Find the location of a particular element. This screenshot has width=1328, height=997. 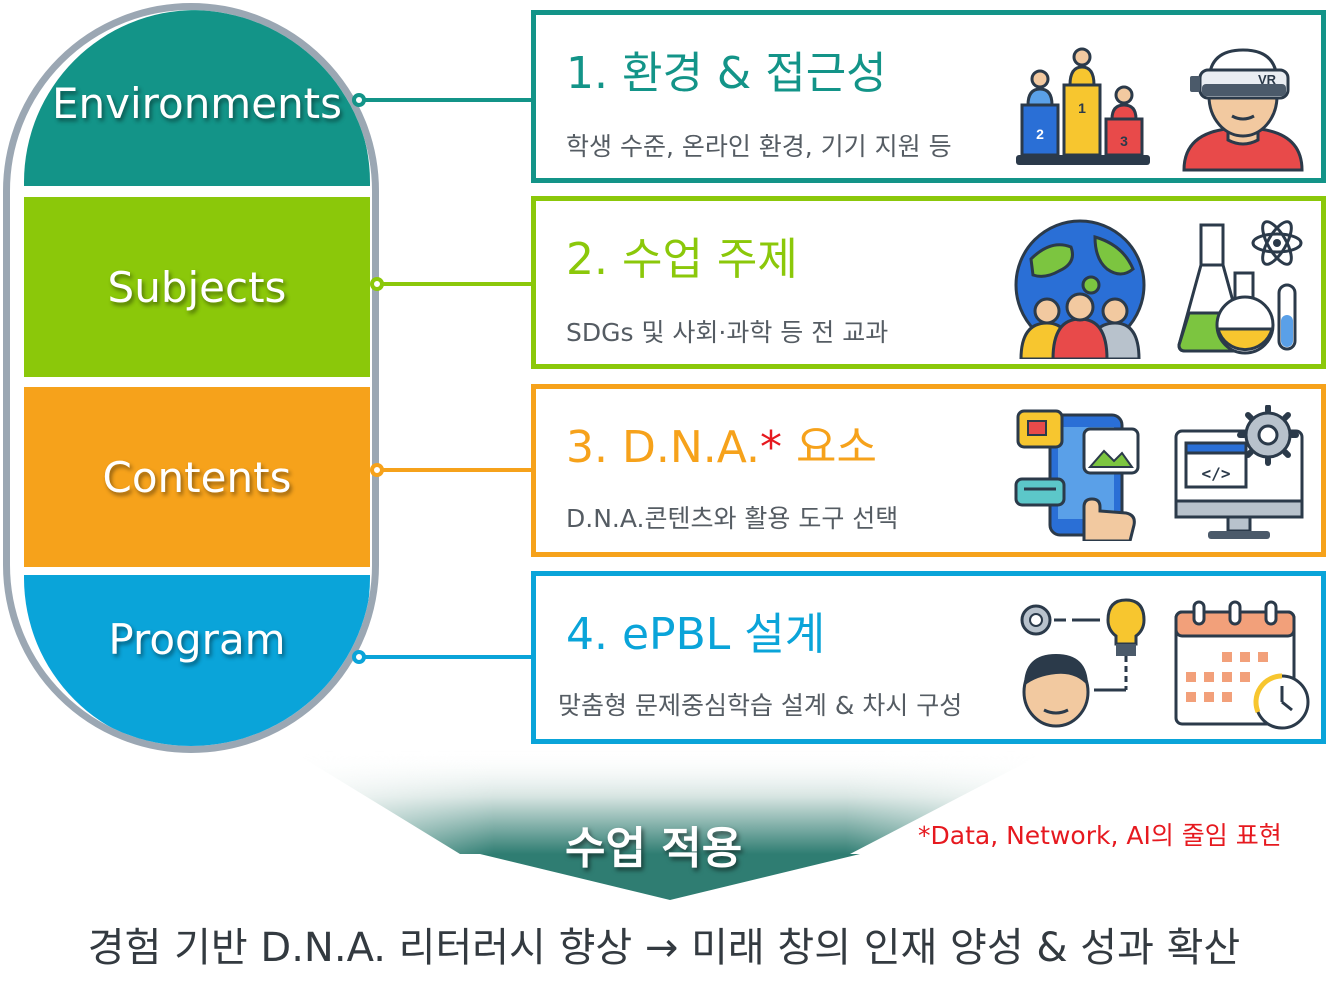

segment-program-label: Program is located at coordinates (197, 639).